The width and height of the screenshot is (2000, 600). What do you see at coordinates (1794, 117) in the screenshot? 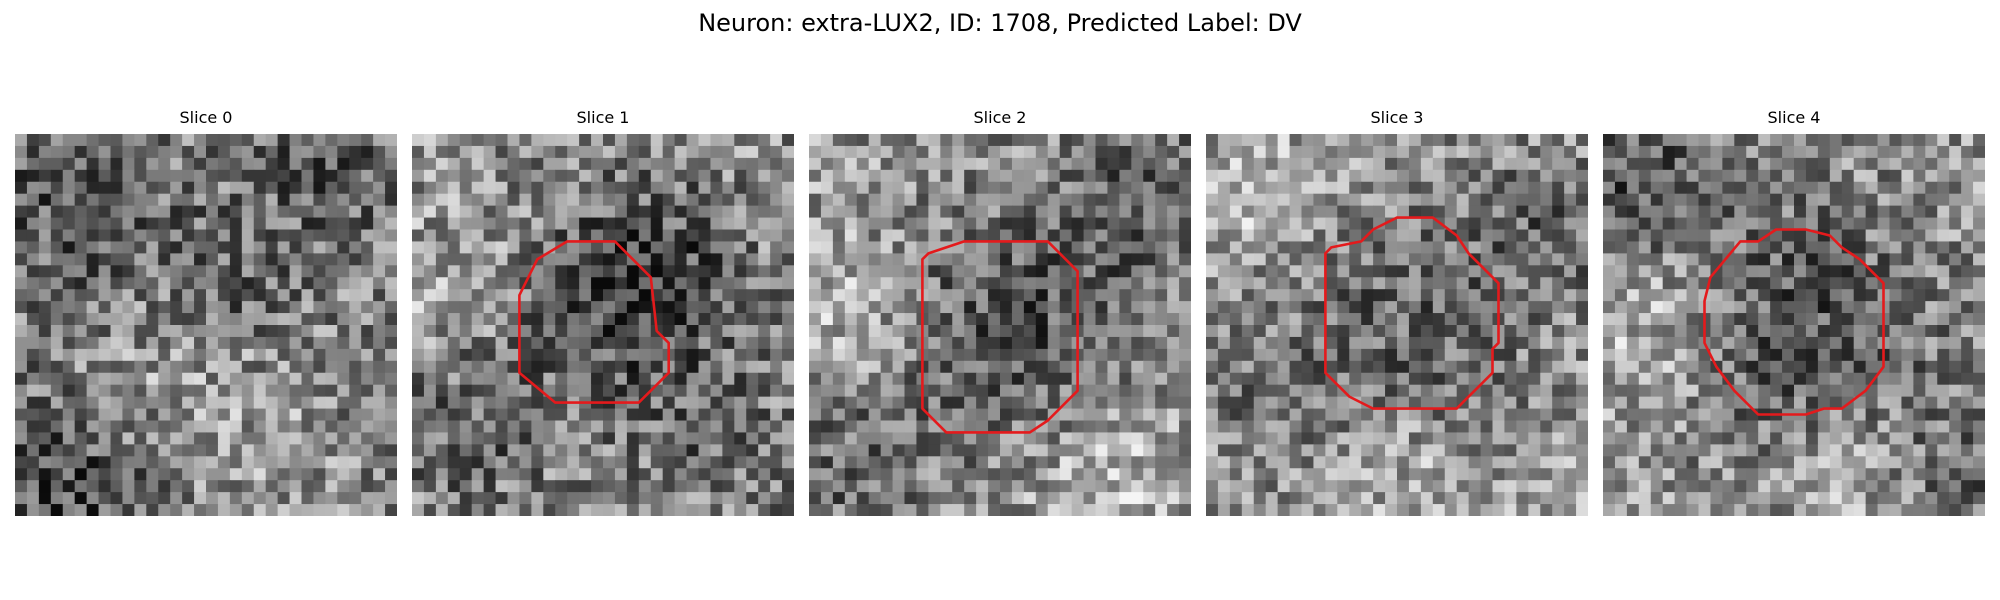
I see `slice-title: Slice 4` at bounding box center [1794, 117].